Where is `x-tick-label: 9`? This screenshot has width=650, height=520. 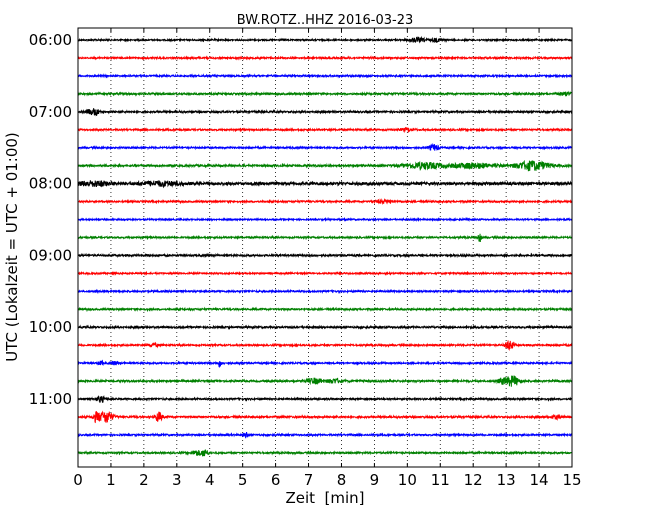 x-tick-label: 9 is located at coordinates (375, 480).